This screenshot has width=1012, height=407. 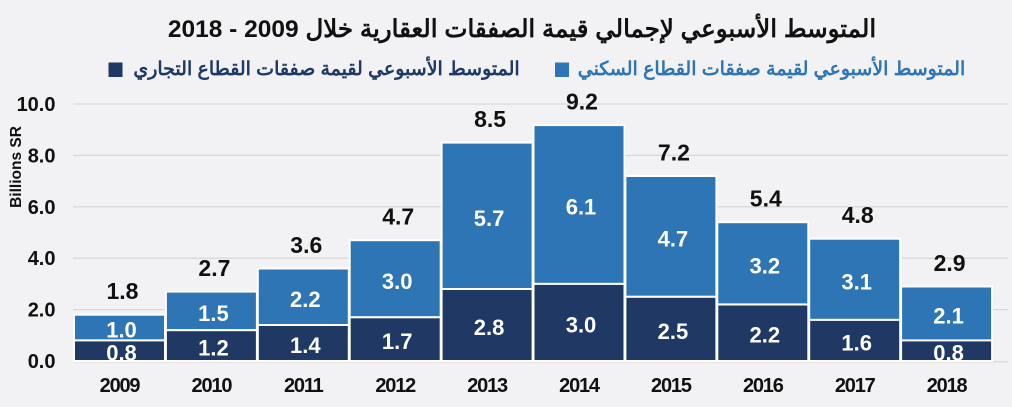 What do you see at coordinates (766, 199) in the screenshot?
I see `svg-text: 5.4` at bounding box center [766, 199].